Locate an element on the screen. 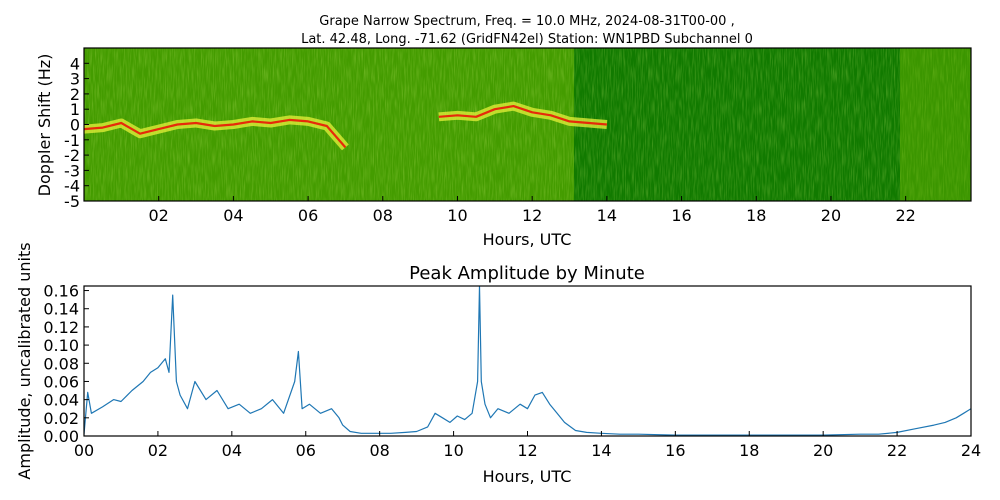 The height and width of the screenshot is (500, 1000). amplitude-y-tick-label: 0.12 is located at coordinates (61, 327).